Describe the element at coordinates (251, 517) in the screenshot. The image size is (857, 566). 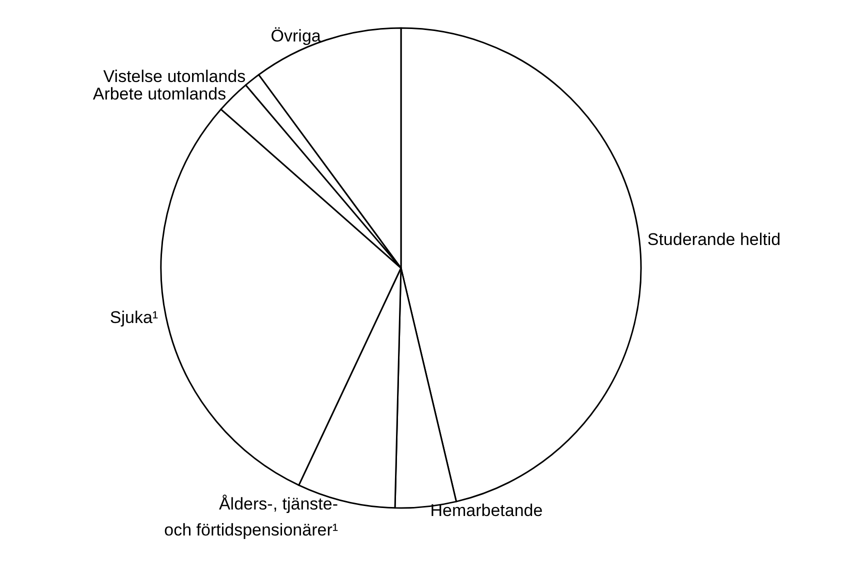
I see `slice-label: Ålders-, tjänste- och förtidspensionärer¹` at that location.